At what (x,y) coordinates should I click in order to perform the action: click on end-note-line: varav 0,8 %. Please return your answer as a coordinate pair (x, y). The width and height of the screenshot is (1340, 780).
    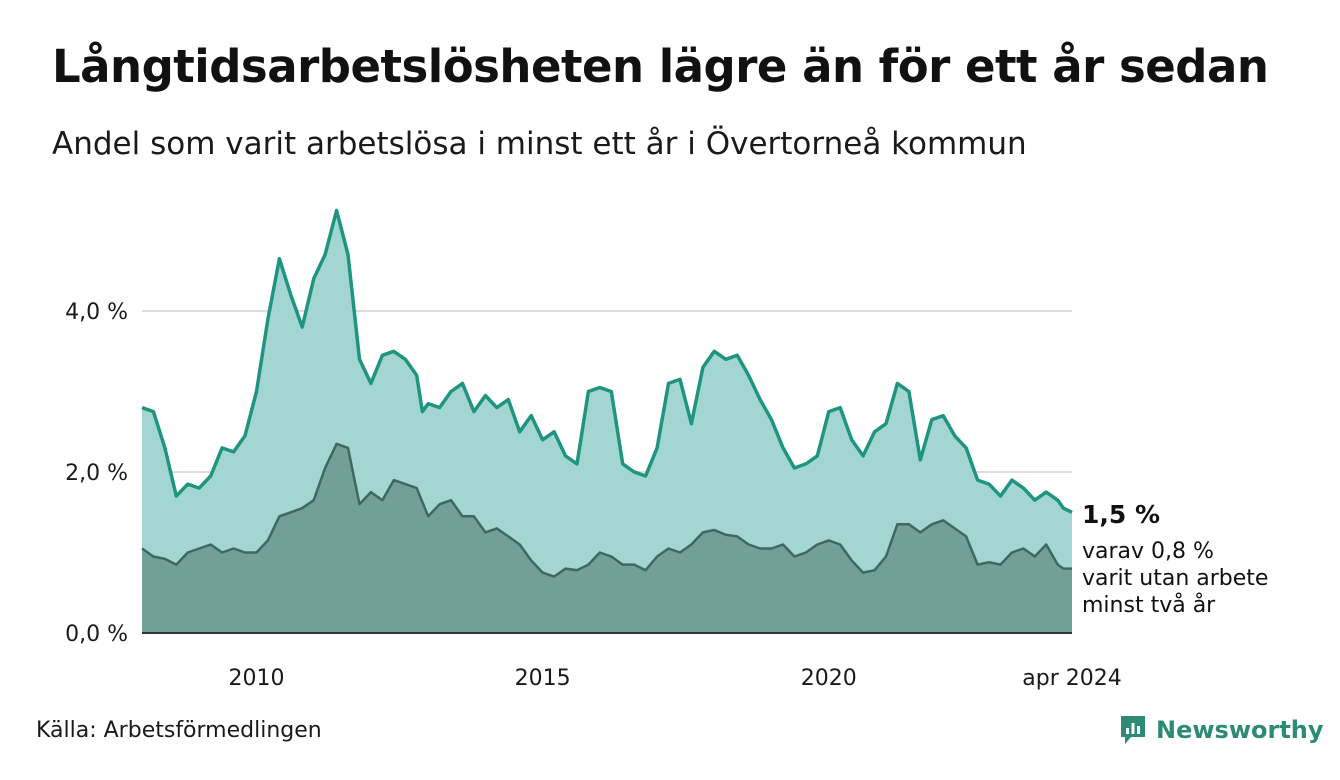
    Looking at the image, I should click on (1148, 551).